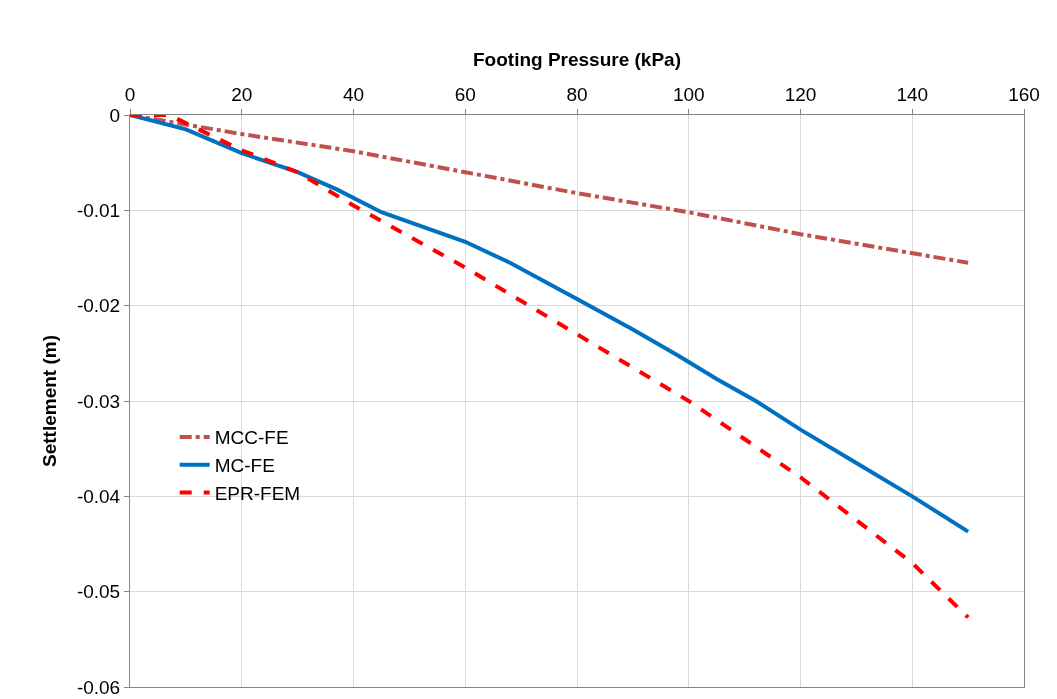 This screenshot has height=699, width=1057. I want to click on y-tick-label: 0, so click(115, 115).